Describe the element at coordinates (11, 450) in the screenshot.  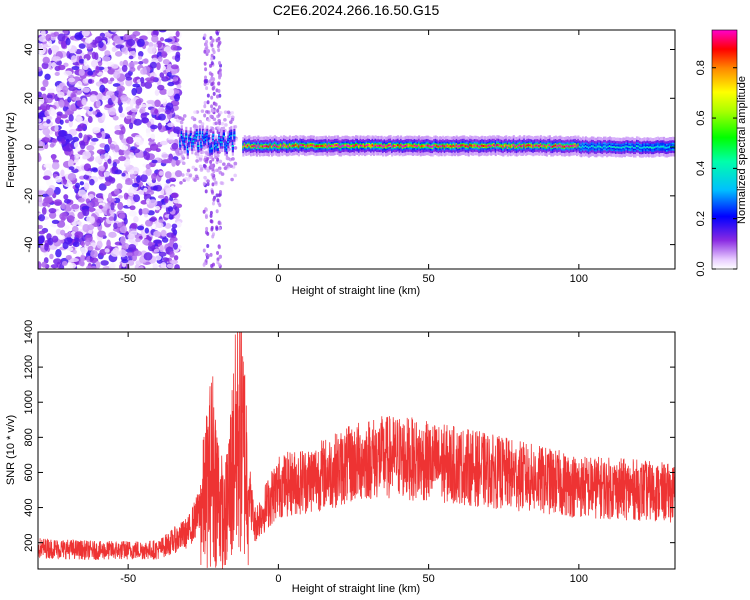
I see `snr-y-label: SNR (10 * v/v)` at that location.